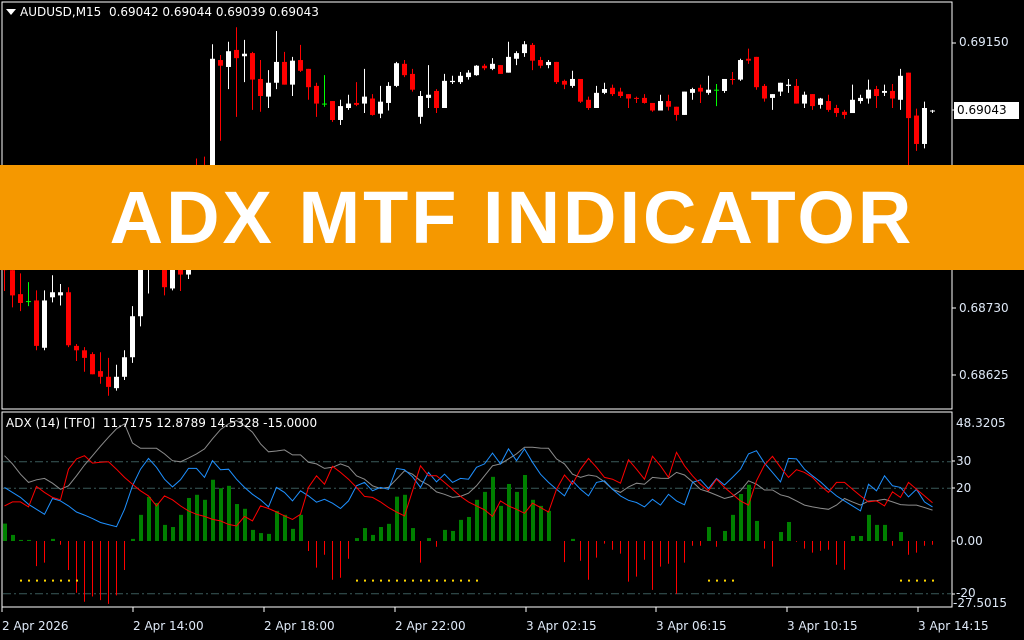 This screenshot has width=1024, height=640. I want to click on time-tick-label: 3 Apr 10:15, so click(822, 626).